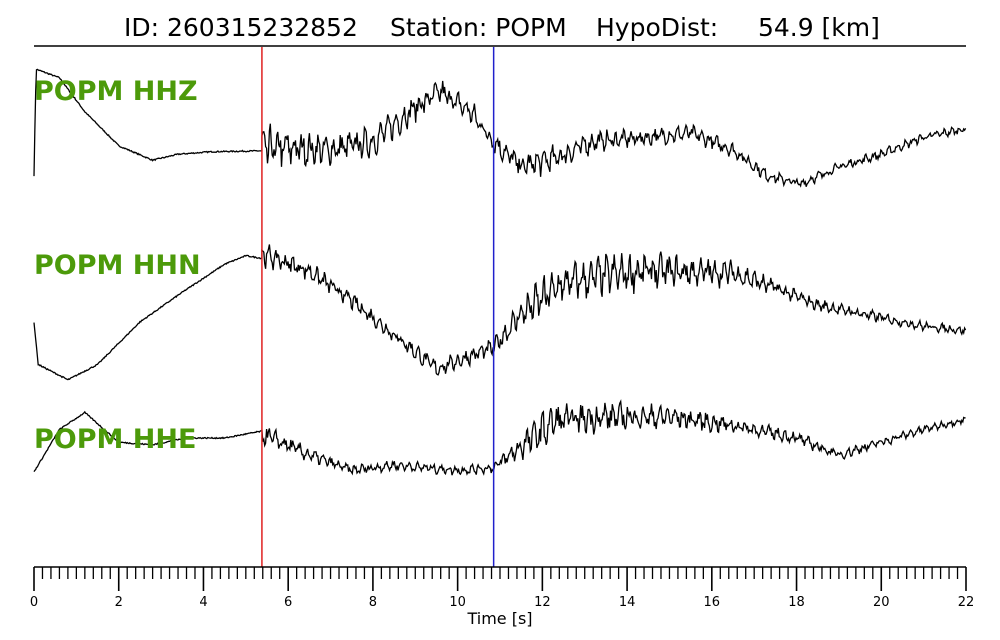 Image resolution: width=1000 pixels, height=640 pixels. I want to click on channel-label-3: POPM HHE, so click(115, 439).